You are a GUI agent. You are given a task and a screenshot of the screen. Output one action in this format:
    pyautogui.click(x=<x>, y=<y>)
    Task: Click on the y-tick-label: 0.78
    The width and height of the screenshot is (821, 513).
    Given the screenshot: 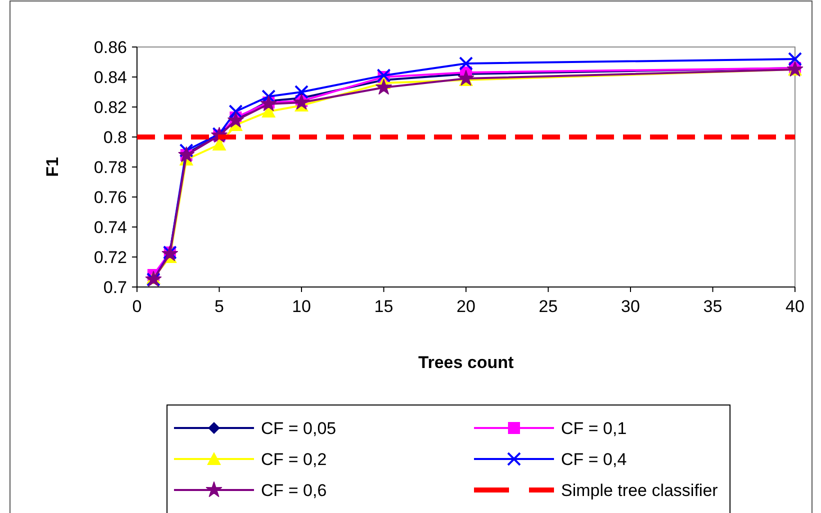 What is the action you would take?
    pyautogui.click(x=110, y=167)
    